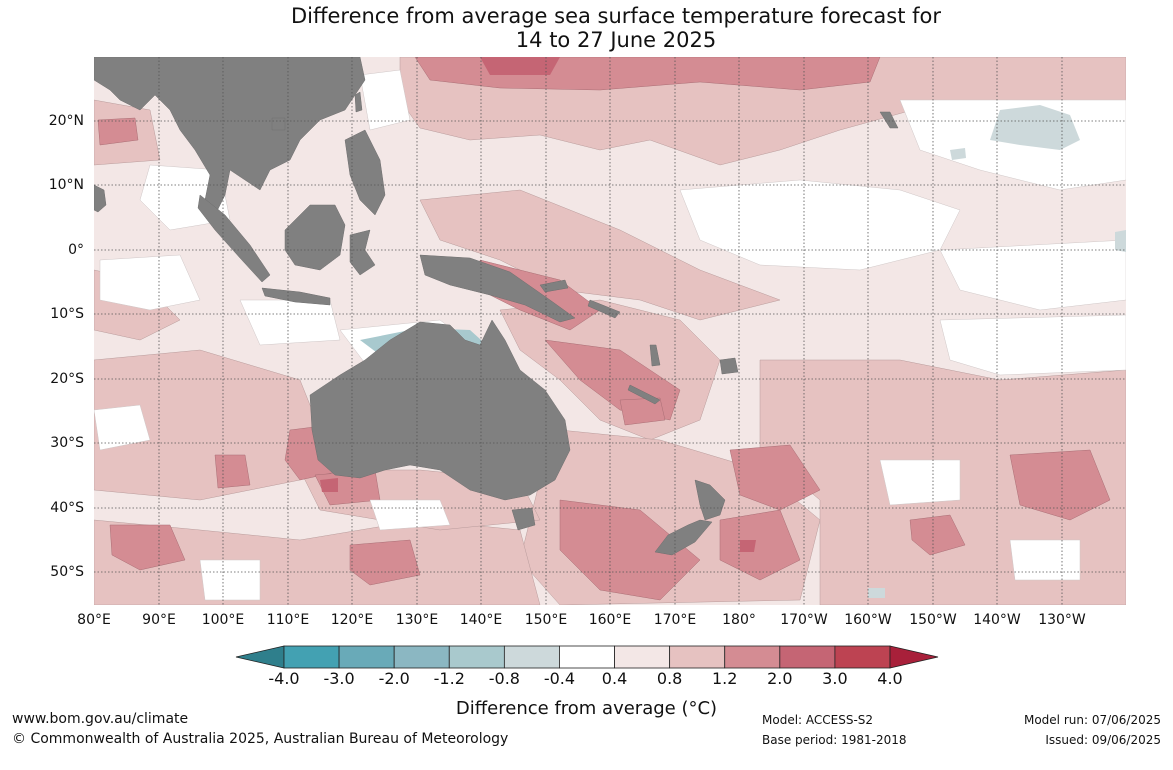 The height and width of the screenshot is (770, 1173). I want to click on colorbar-tick-label: -0.4, so click(559, 678).